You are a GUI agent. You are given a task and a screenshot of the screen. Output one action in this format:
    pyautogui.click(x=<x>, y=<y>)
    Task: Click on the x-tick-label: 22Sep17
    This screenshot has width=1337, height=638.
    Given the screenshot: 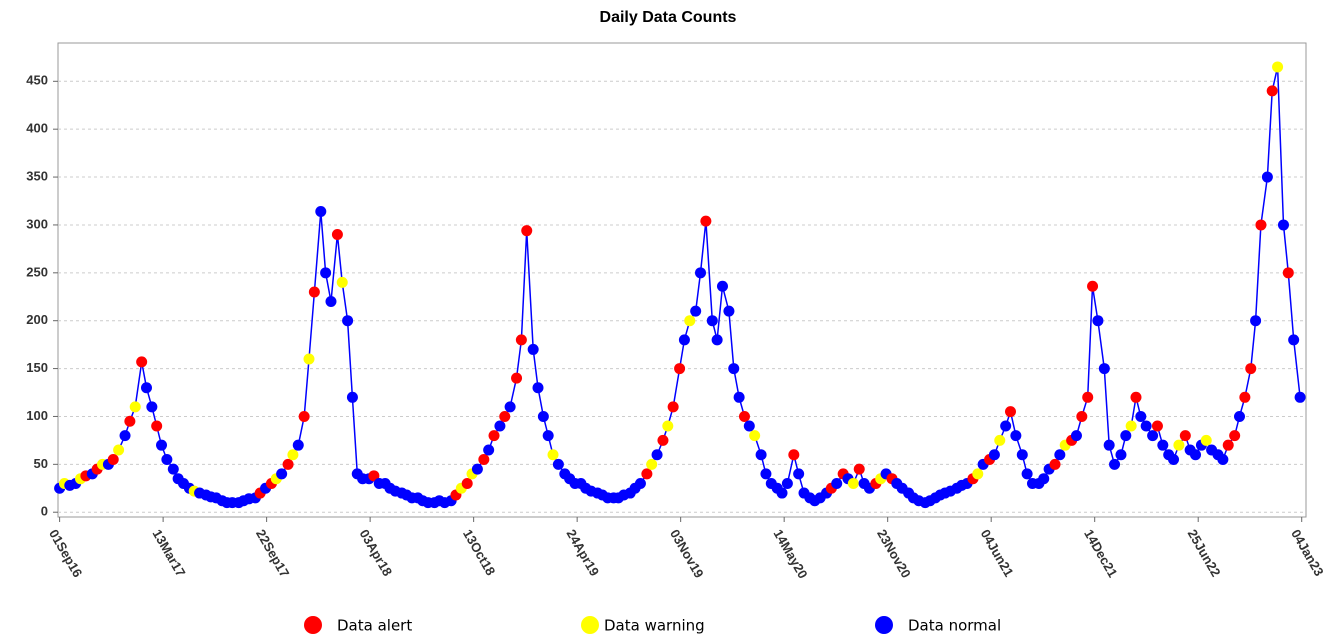 What is the action you would take?
    pyautogui.click(x=272, y=553)
    